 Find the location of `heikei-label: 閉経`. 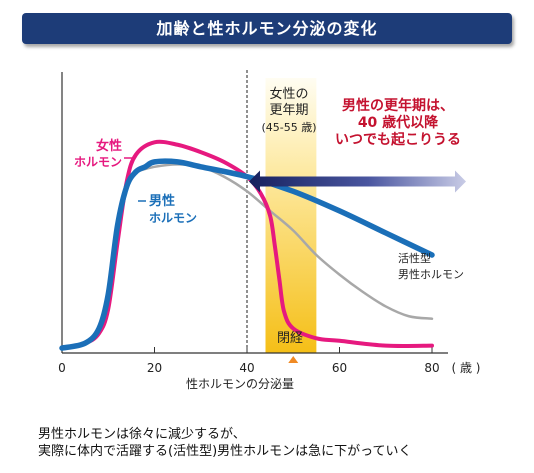

heikei-label: 閉経 is located at coordinates (290, 338).